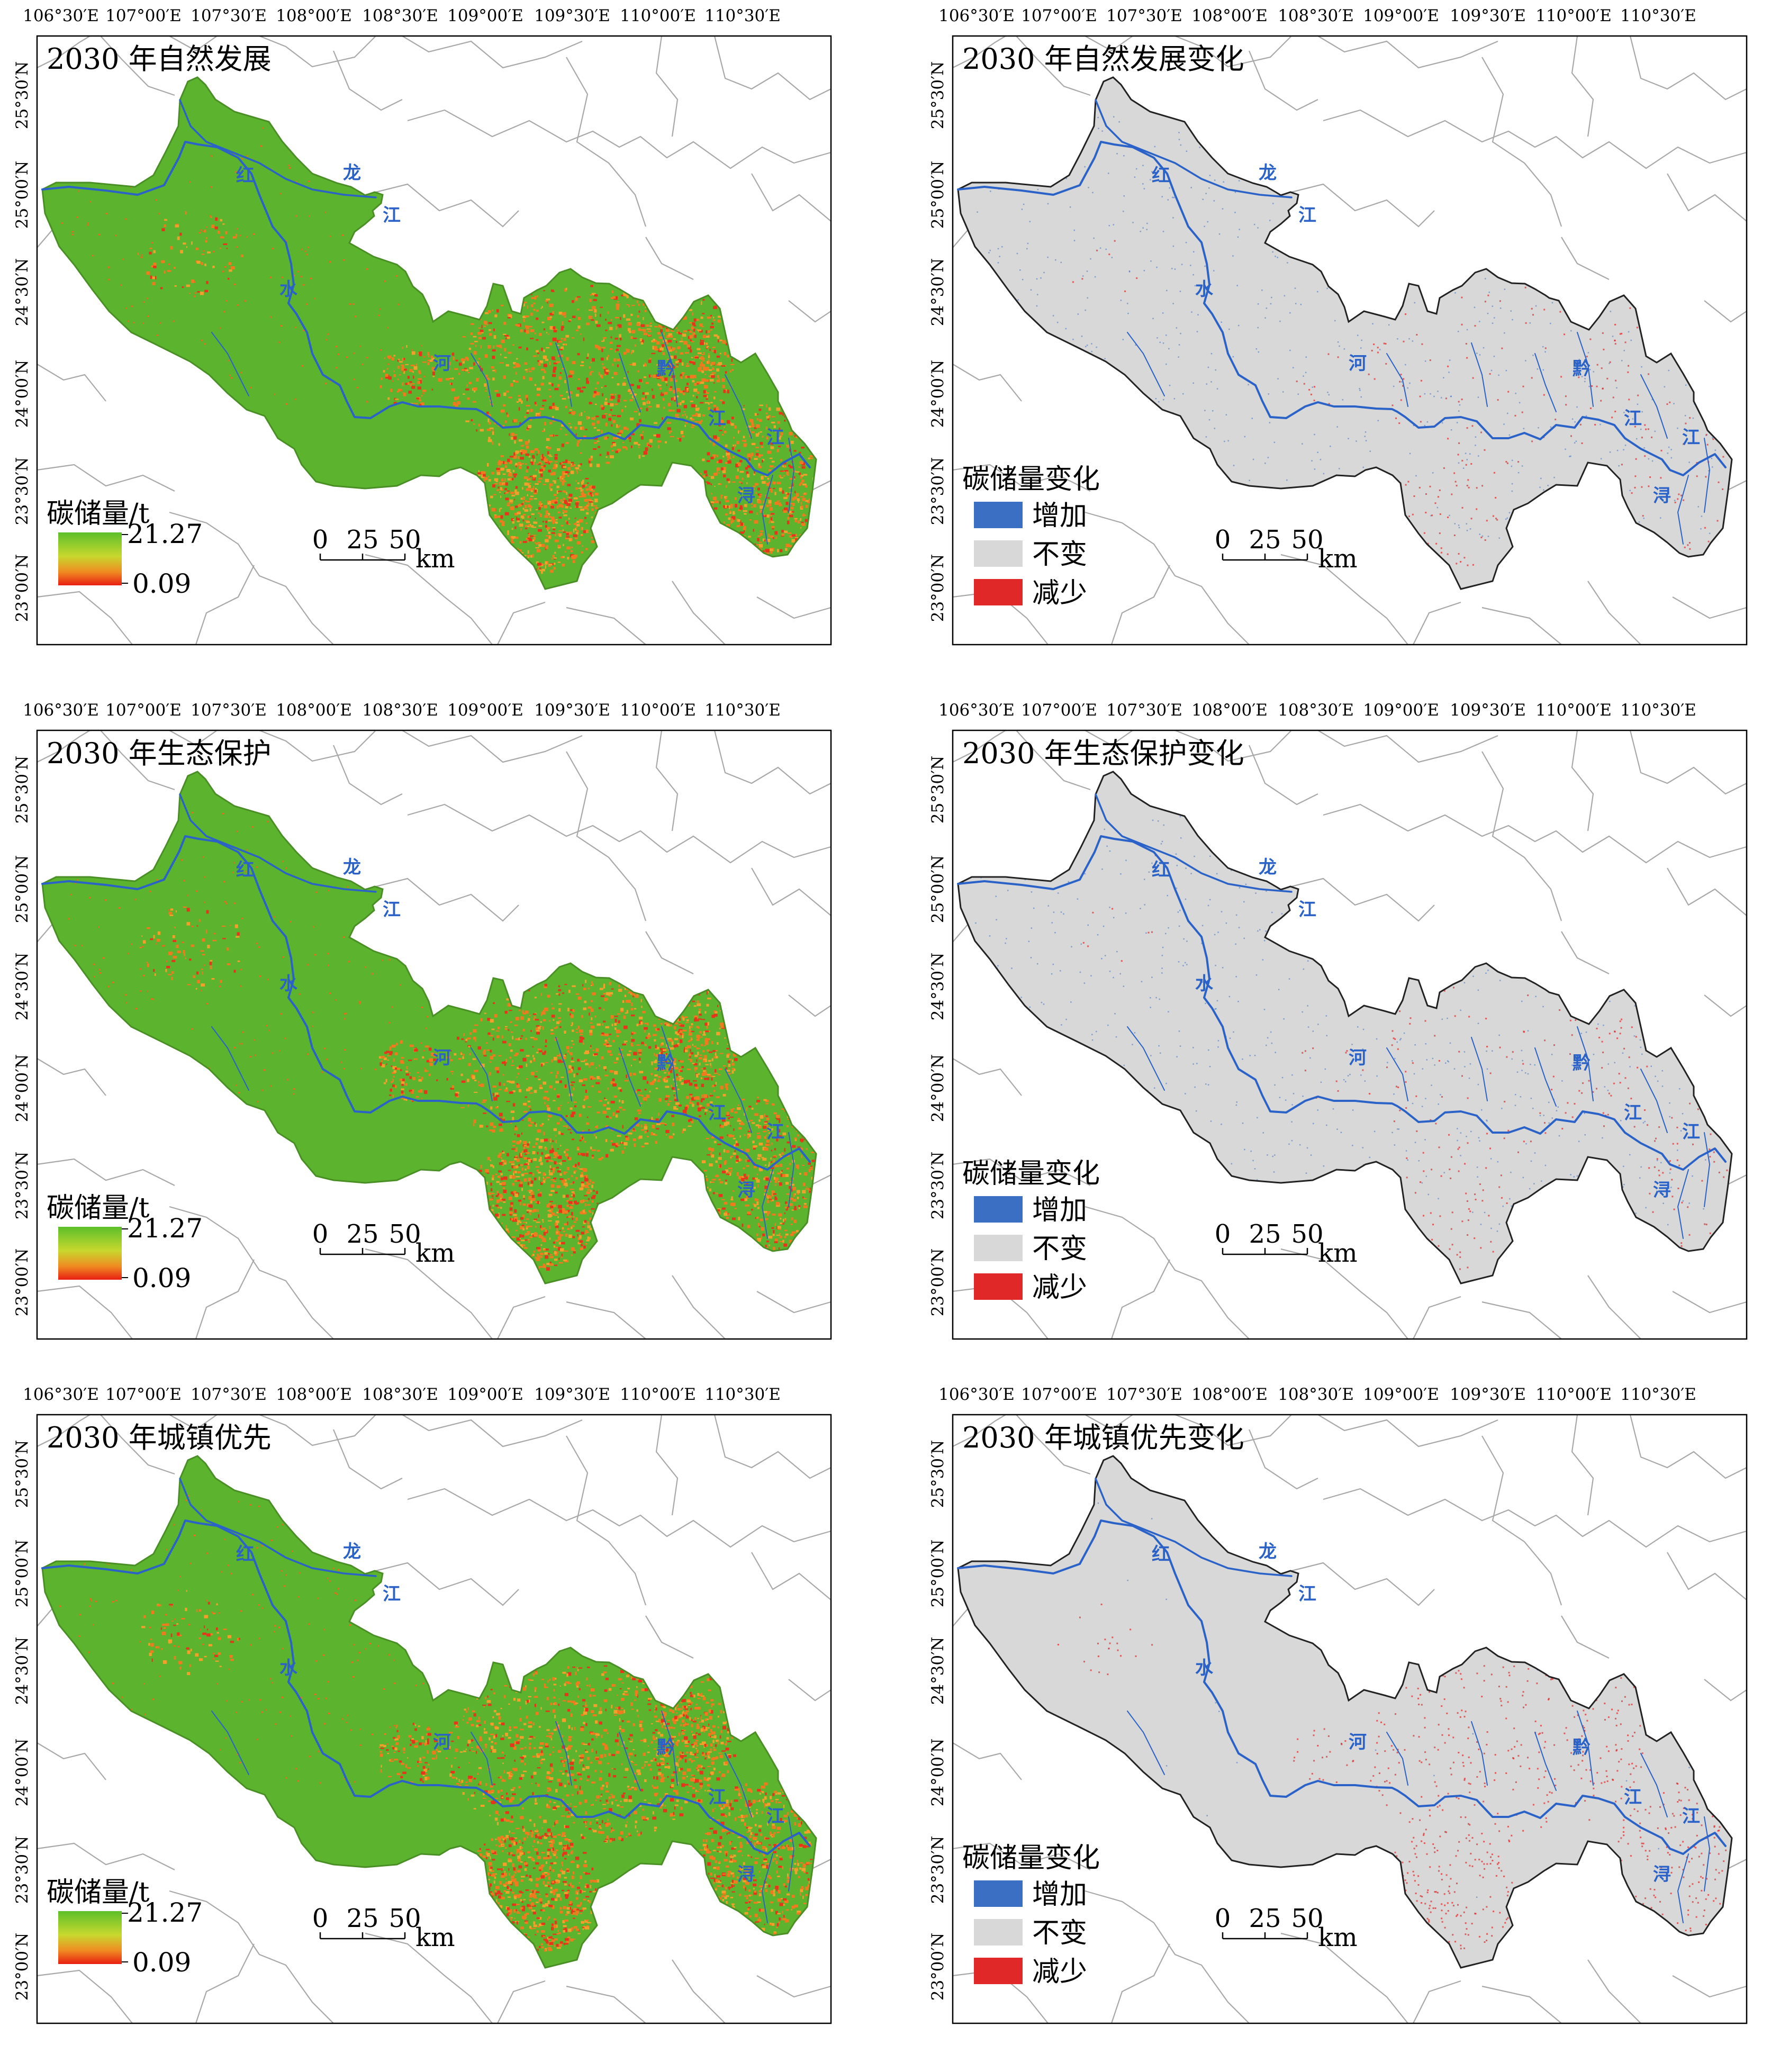 The image size is (1771, 2072). I want to click on panel-title: 2030 年生态保护变化, so click(1103, 753).